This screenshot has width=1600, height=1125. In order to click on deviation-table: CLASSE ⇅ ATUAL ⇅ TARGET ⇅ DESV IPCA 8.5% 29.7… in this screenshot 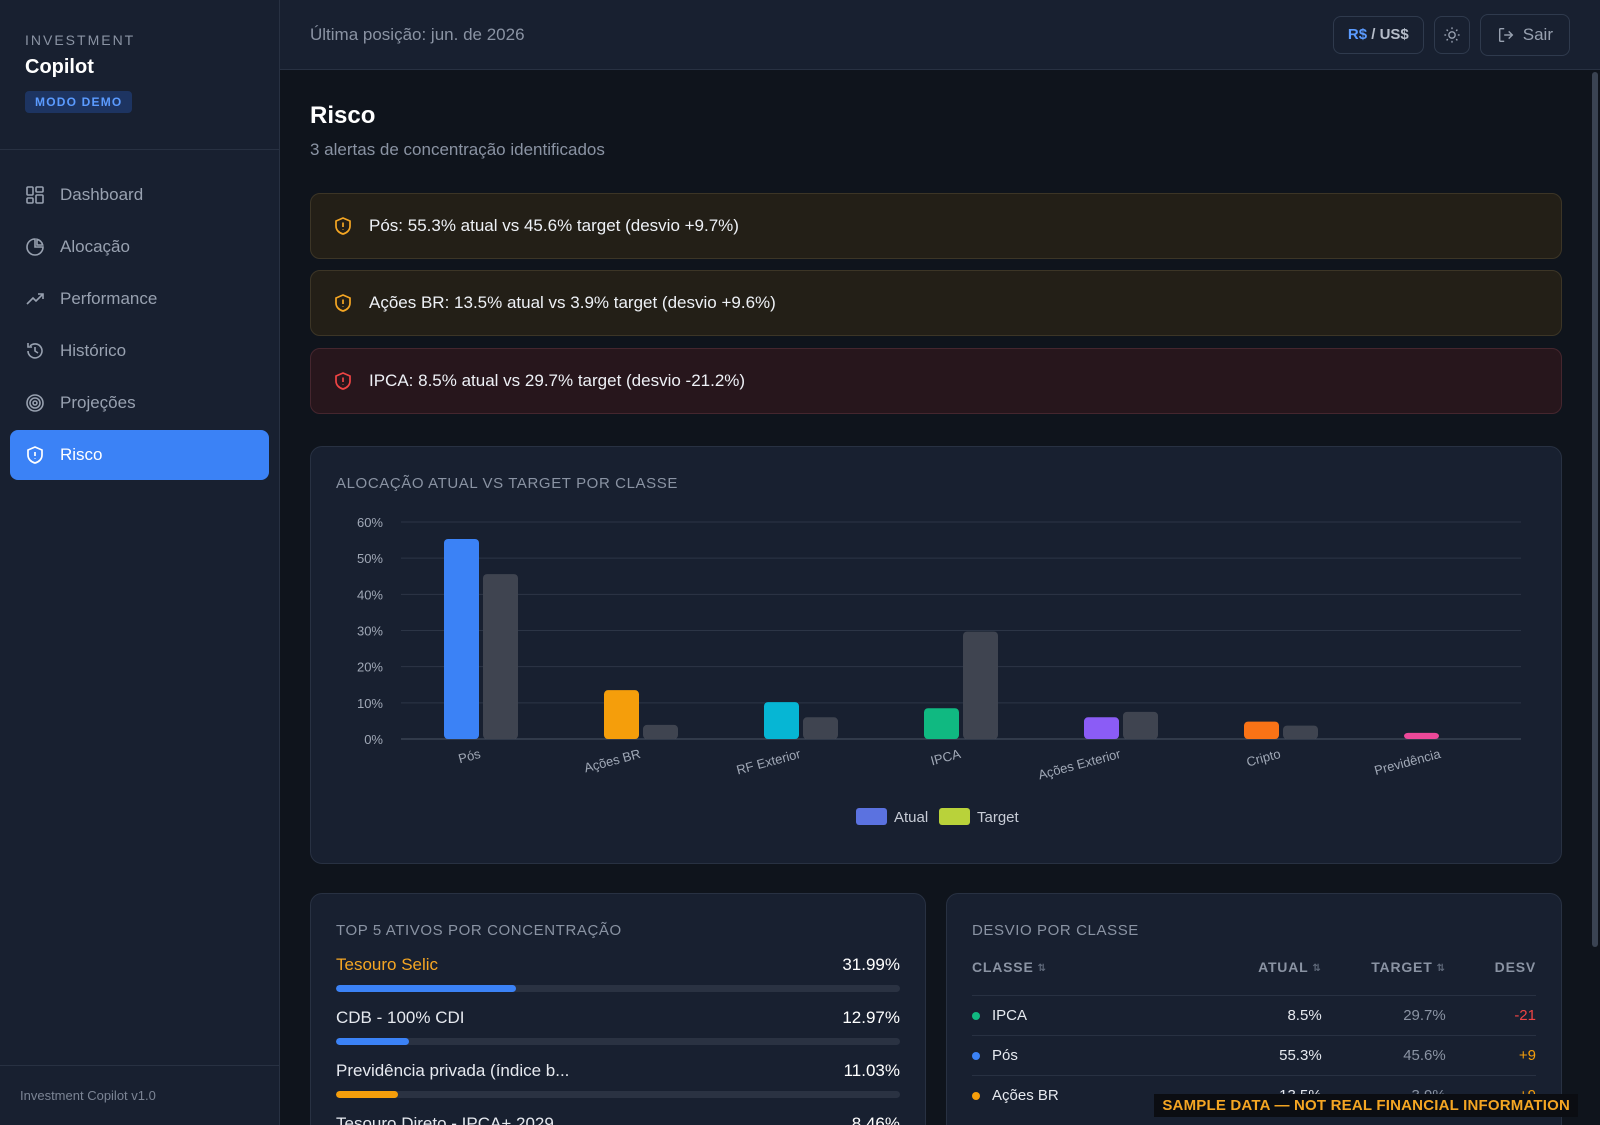, I will do `click(1254, 1037)`.